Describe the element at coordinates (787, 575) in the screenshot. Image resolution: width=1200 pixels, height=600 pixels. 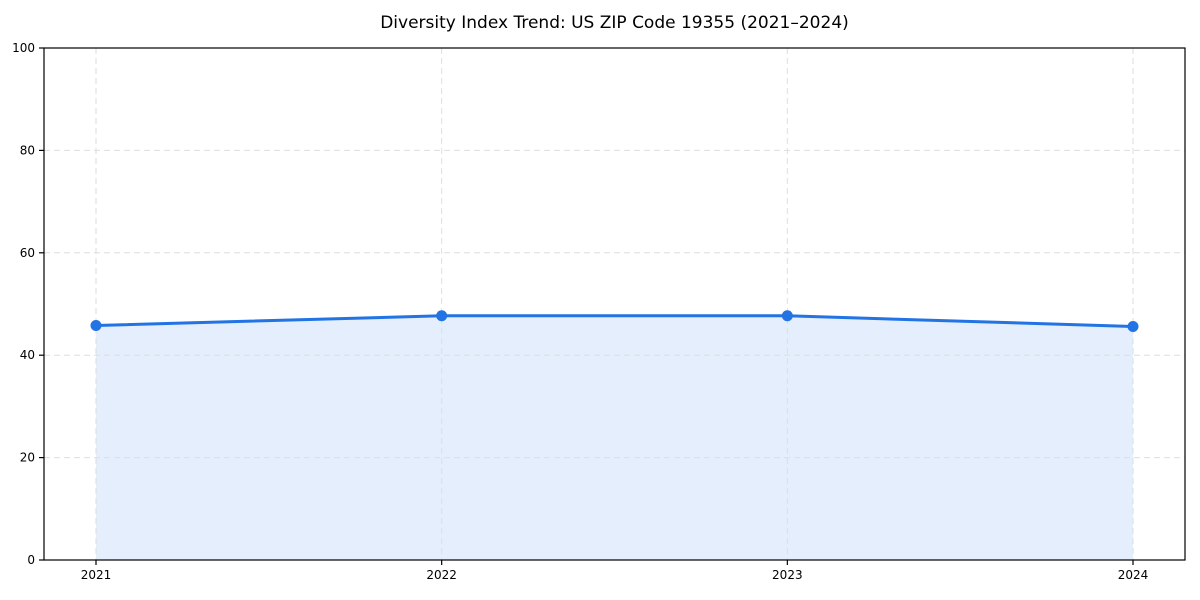
I see `x-tick-label: 2023` at that location.